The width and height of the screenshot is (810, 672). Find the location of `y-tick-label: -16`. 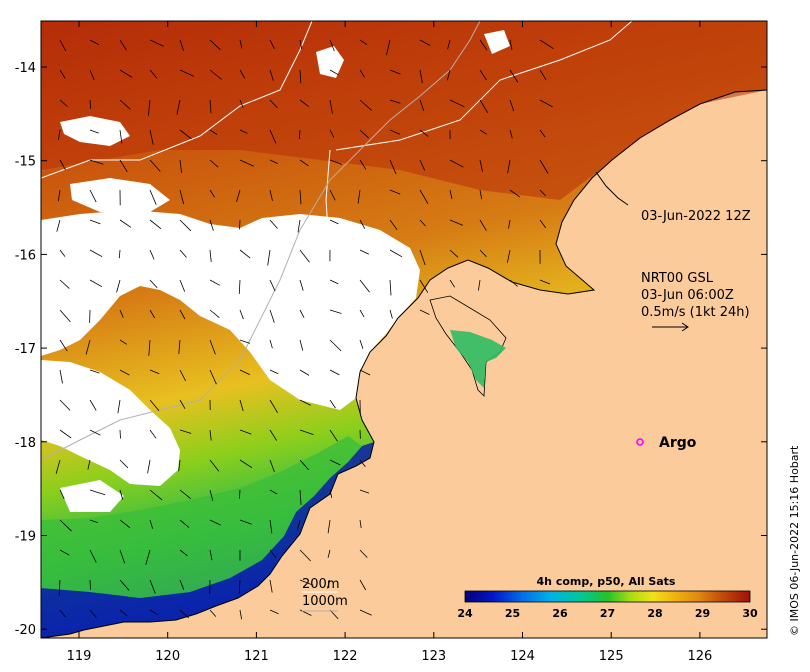

y-tick-label: -16 is located at coordinates (25, 255).